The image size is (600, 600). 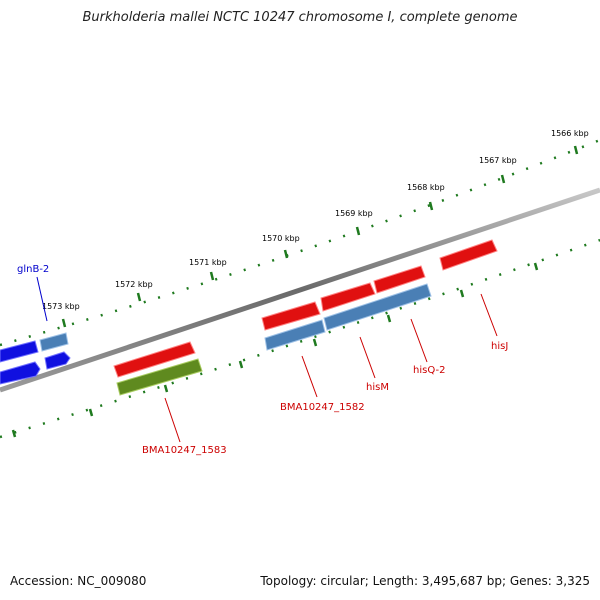 I want to click on gene-feature-hisM, so click(x=348, y=297).